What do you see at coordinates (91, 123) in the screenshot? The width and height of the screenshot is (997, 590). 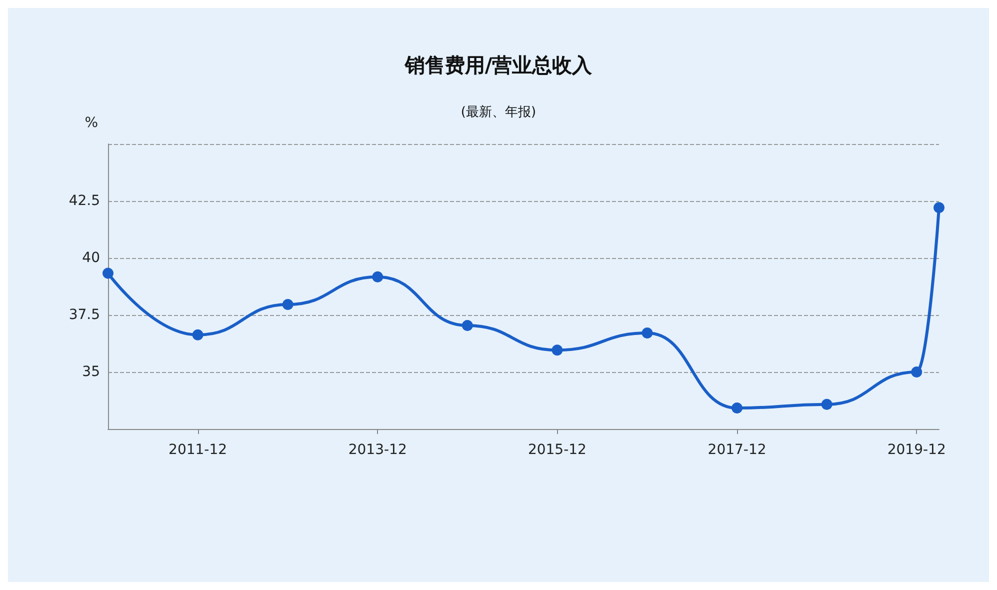 I see `y-axis-title: %` at bounding box center [91, 123].